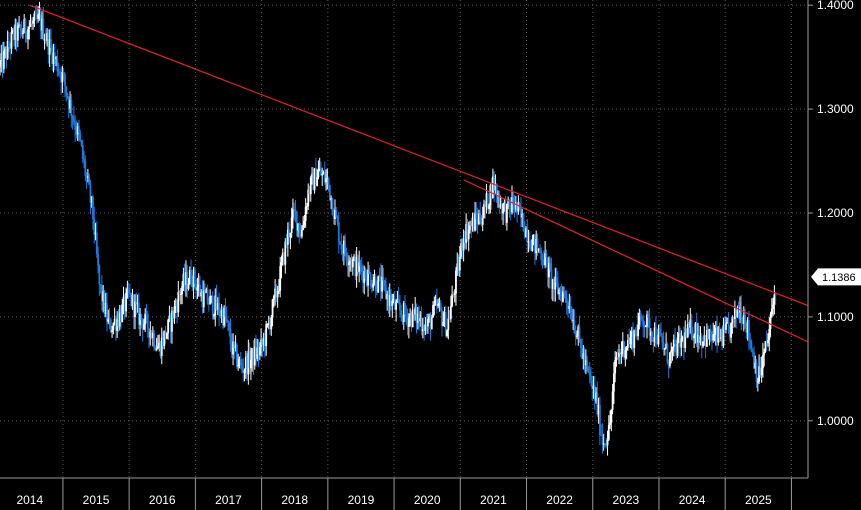 The height and width of the screenshot is (510, 861). I want to click on y-axis-ticks: 1.4000 1.3000 1.2000 1.1000 1.0000, so click(835, 214).